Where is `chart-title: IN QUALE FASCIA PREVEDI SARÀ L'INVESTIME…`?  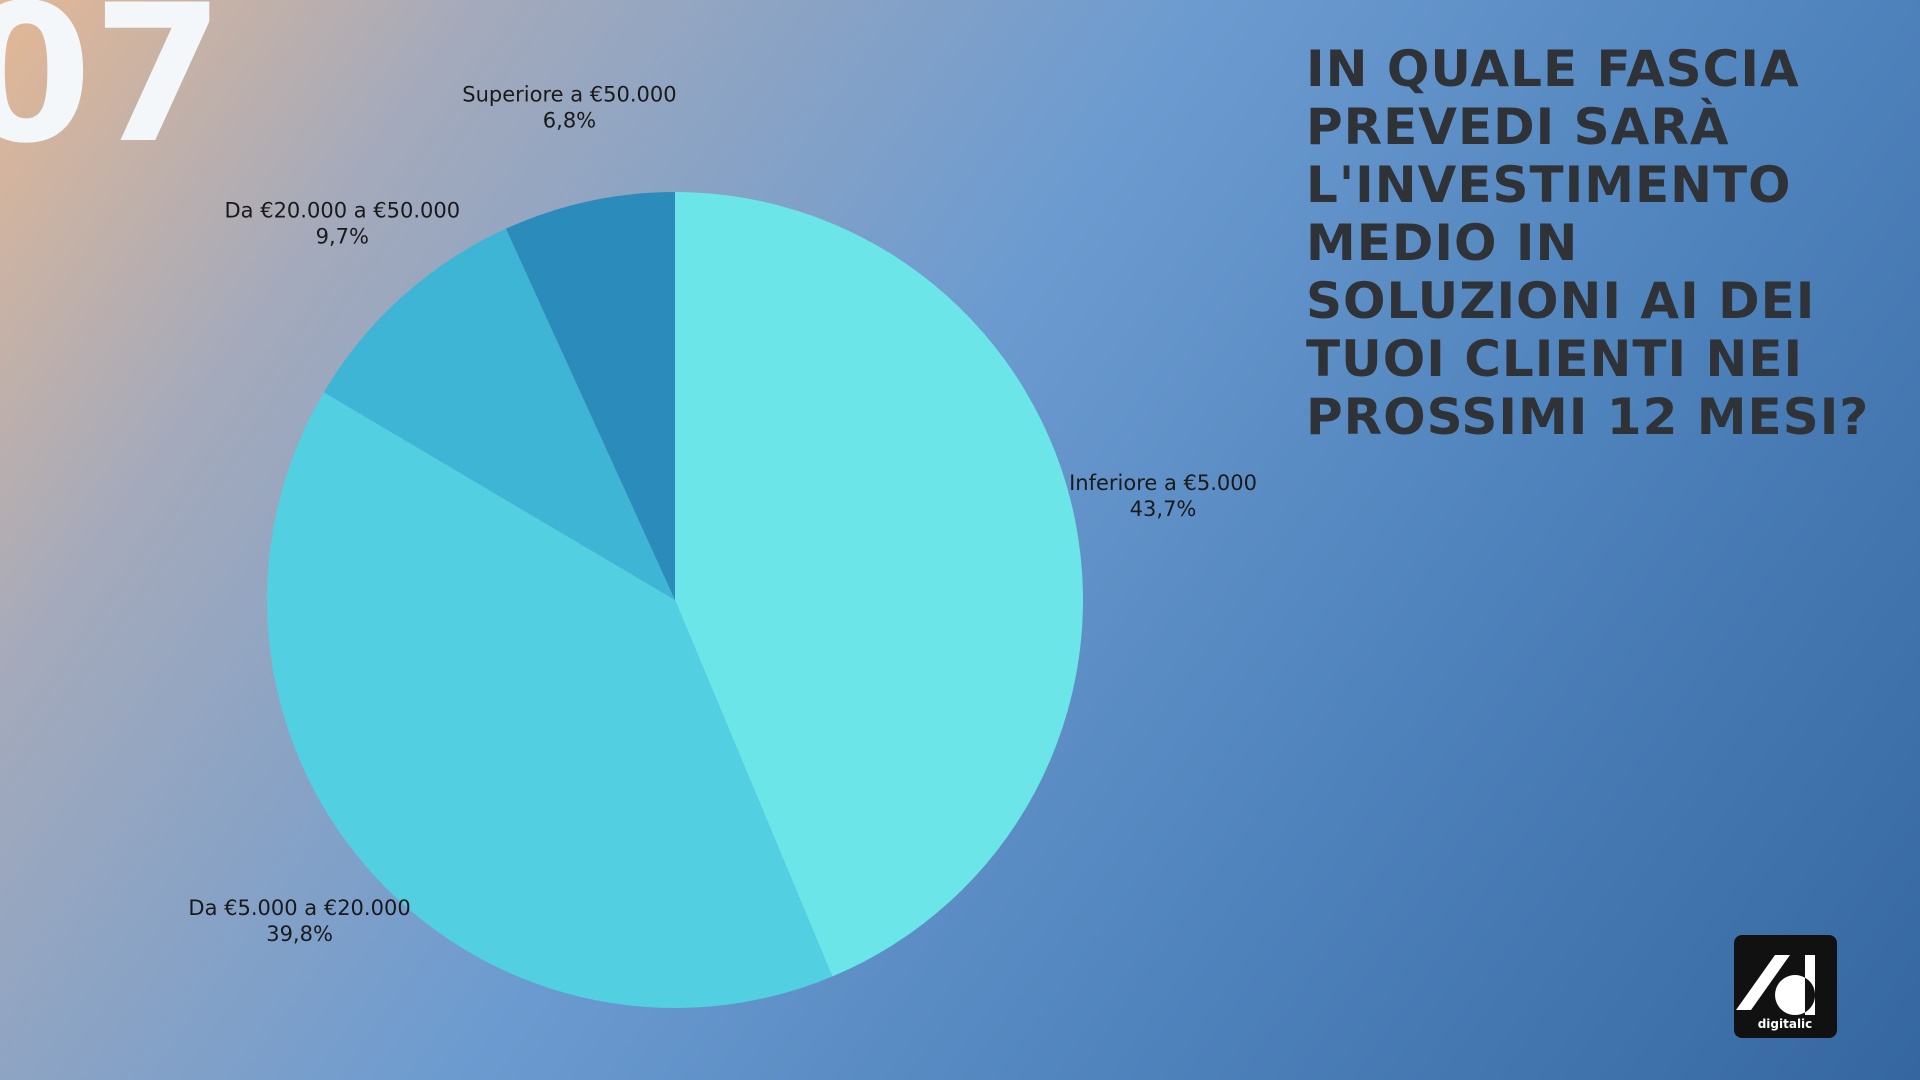
chart-title: IN QUALE FASCIA PREVEDI SARÀ L'INVESTIME… is located at coordinates (1588, 243).